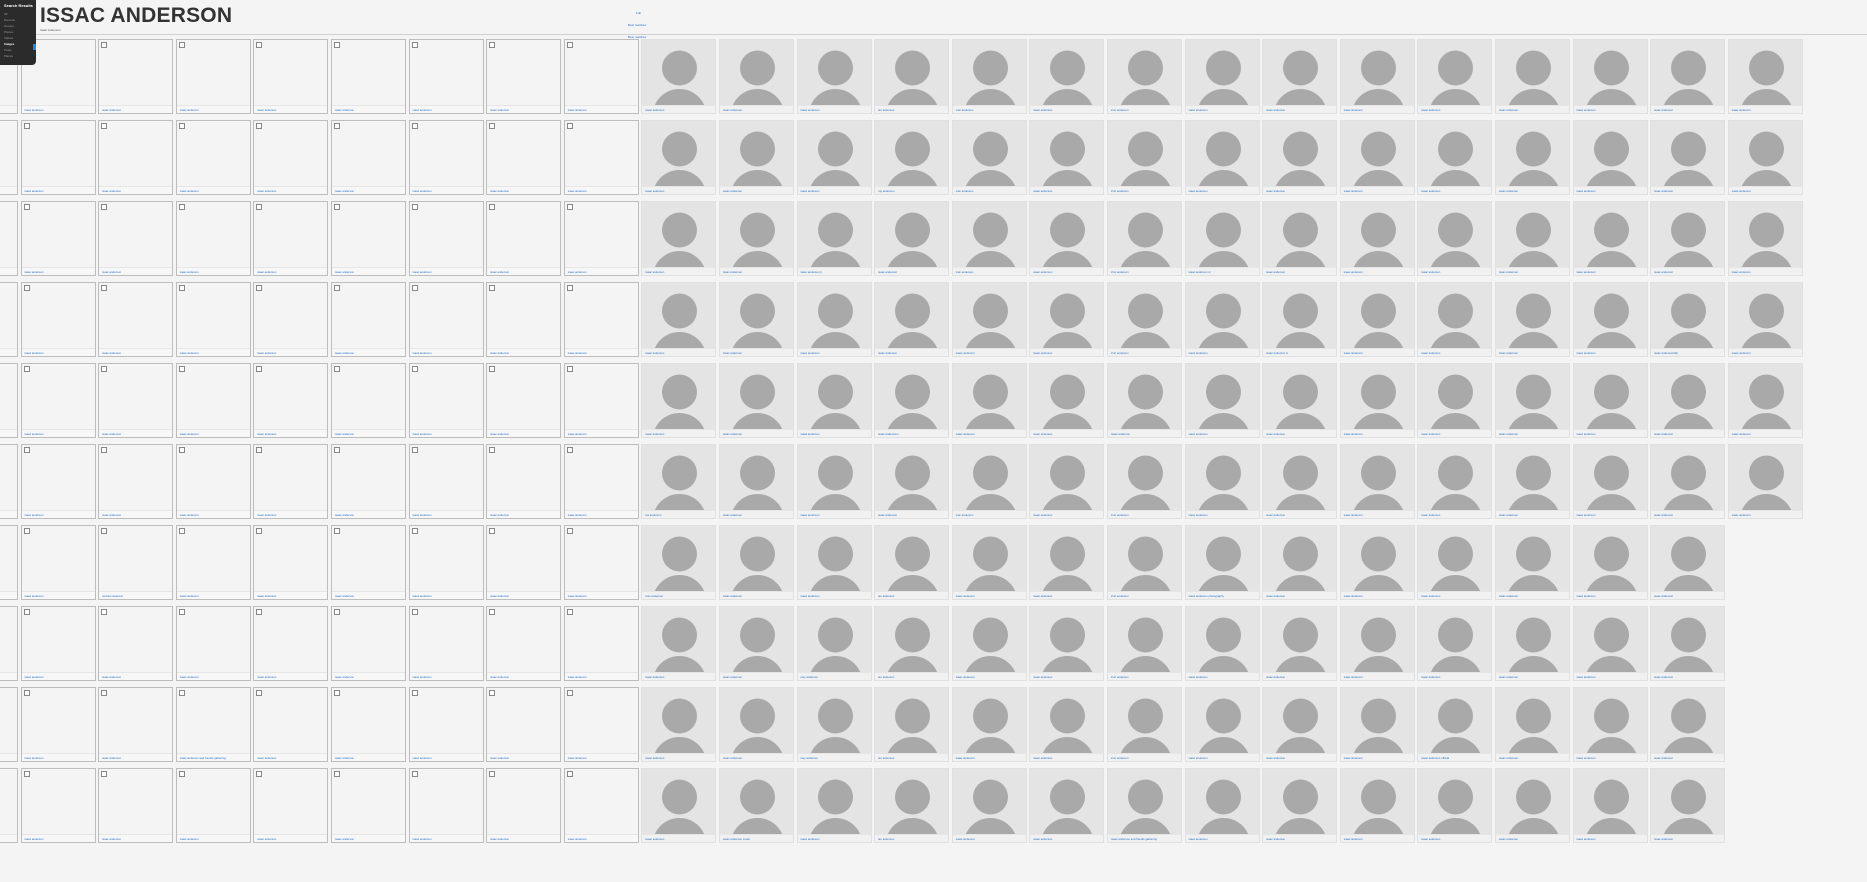 The width and height of the screenshot is (1867, 882). I want to click on result-card: isaac andersen, so click(1610, 238).